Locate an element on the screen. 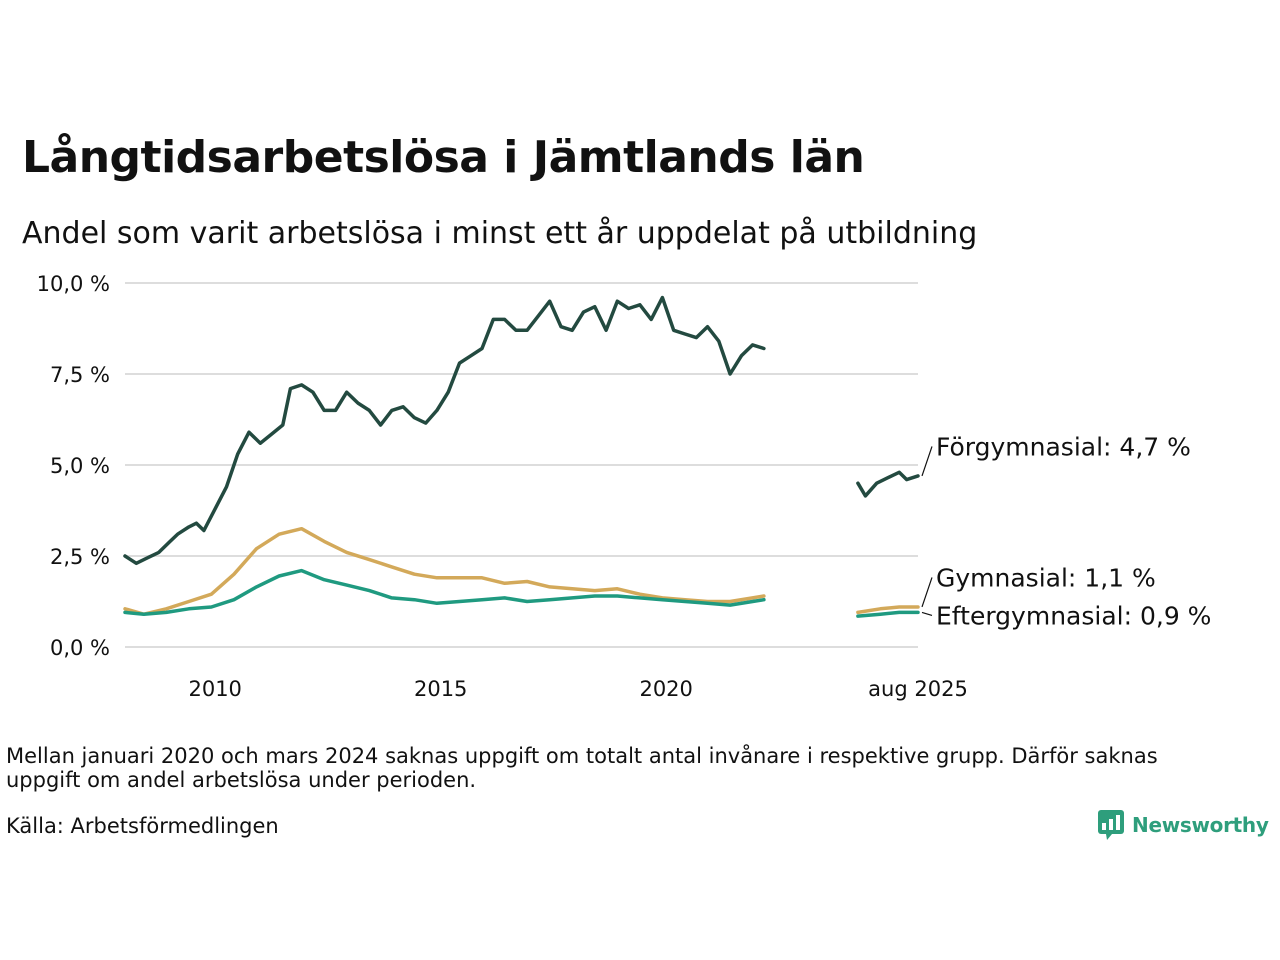 This screenshot has height=960, width=1280. end-label: Förgymnasial: 4,7 % is located at coordinates (1063, 446).